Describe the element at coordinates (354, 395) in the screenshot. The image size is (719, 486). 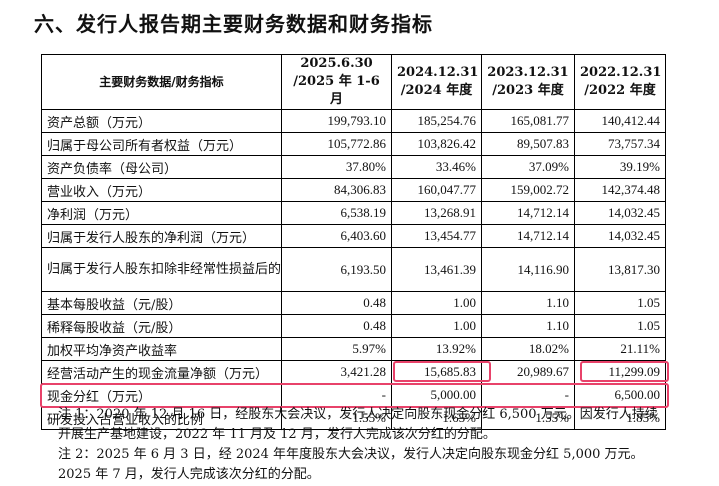
I see `rd-ratio-row-highlight` at that location.